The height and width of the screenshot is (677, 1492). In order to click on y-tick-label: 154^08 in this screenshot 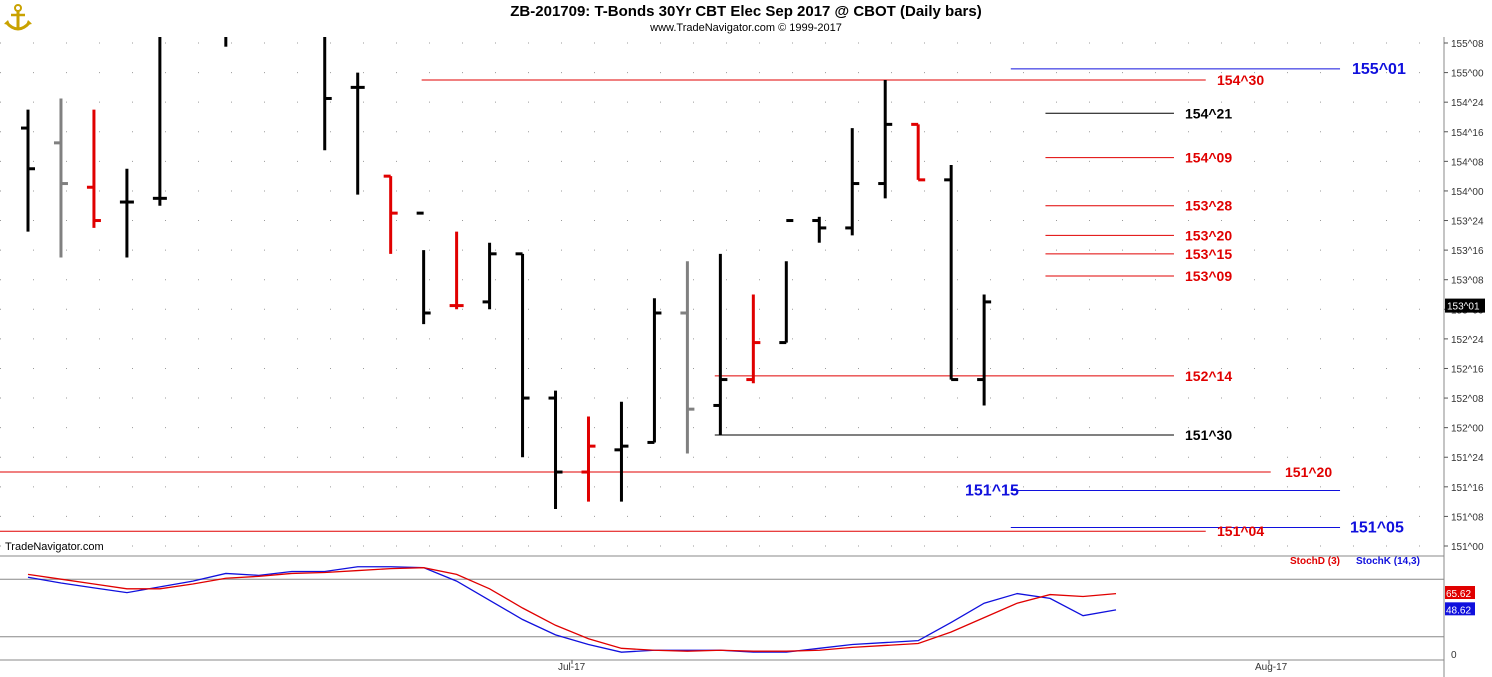, I will do `click(1467, 162)`.